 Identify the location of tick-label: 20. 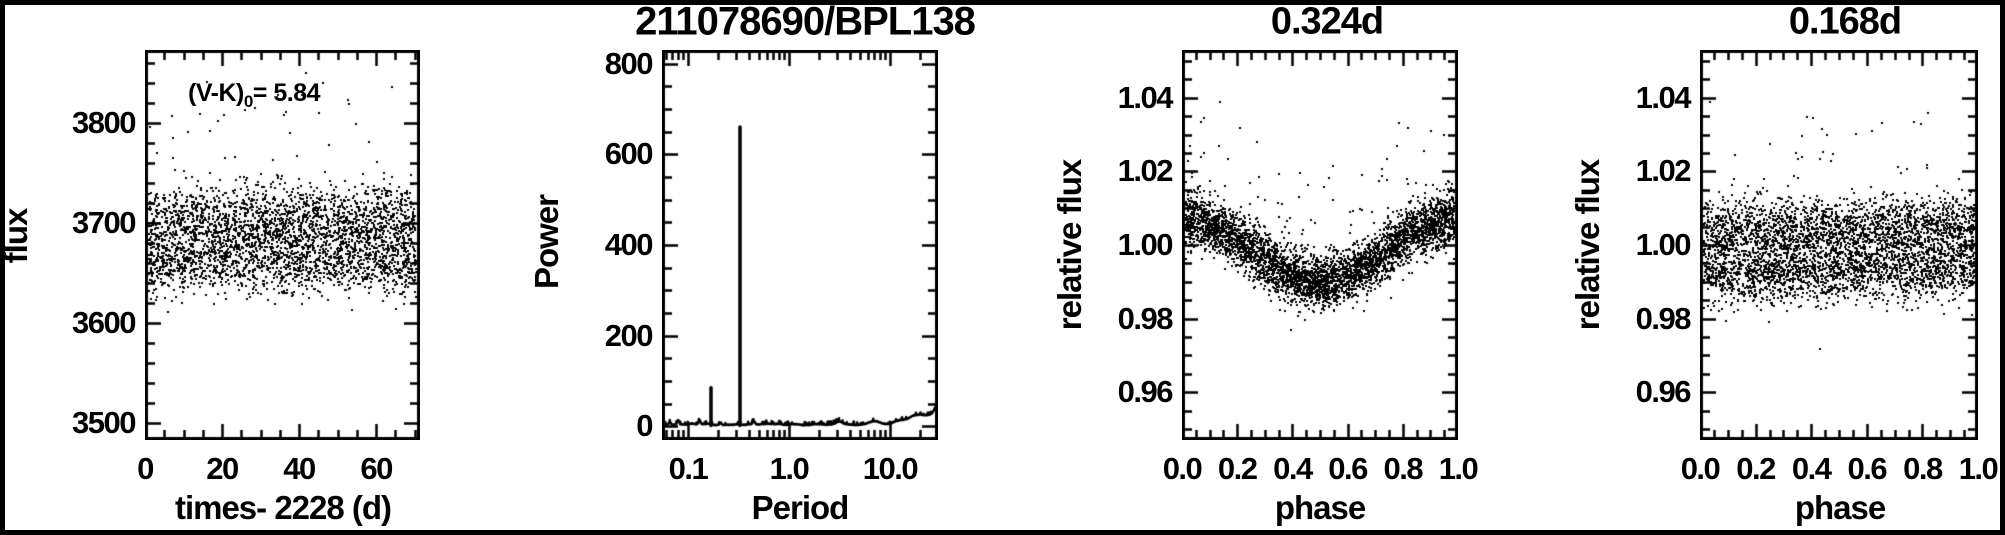
(222, 468).